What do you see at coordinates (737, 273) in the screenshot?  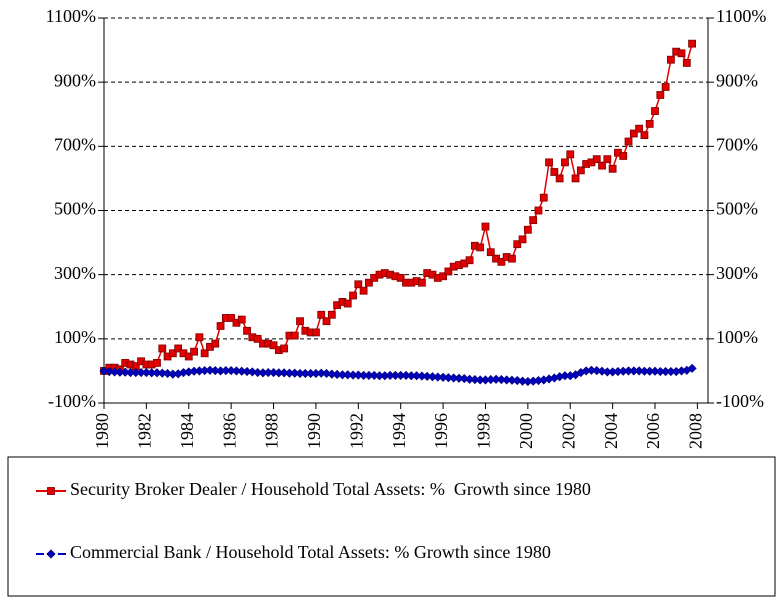 I see `y2-tick-label: 300%` at bounding box center [737, 273].